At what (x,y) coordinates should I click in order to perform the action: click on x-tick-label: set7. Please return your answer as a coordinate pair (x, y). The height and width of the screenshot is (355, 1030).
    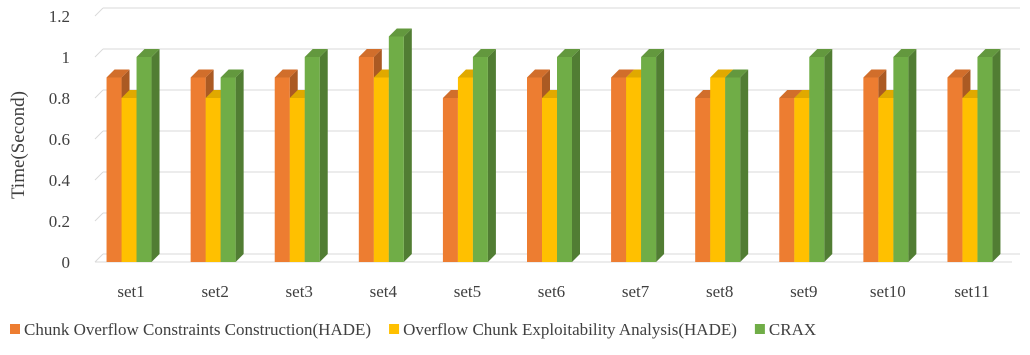
    Looking at the image, I should click on (636, 291).